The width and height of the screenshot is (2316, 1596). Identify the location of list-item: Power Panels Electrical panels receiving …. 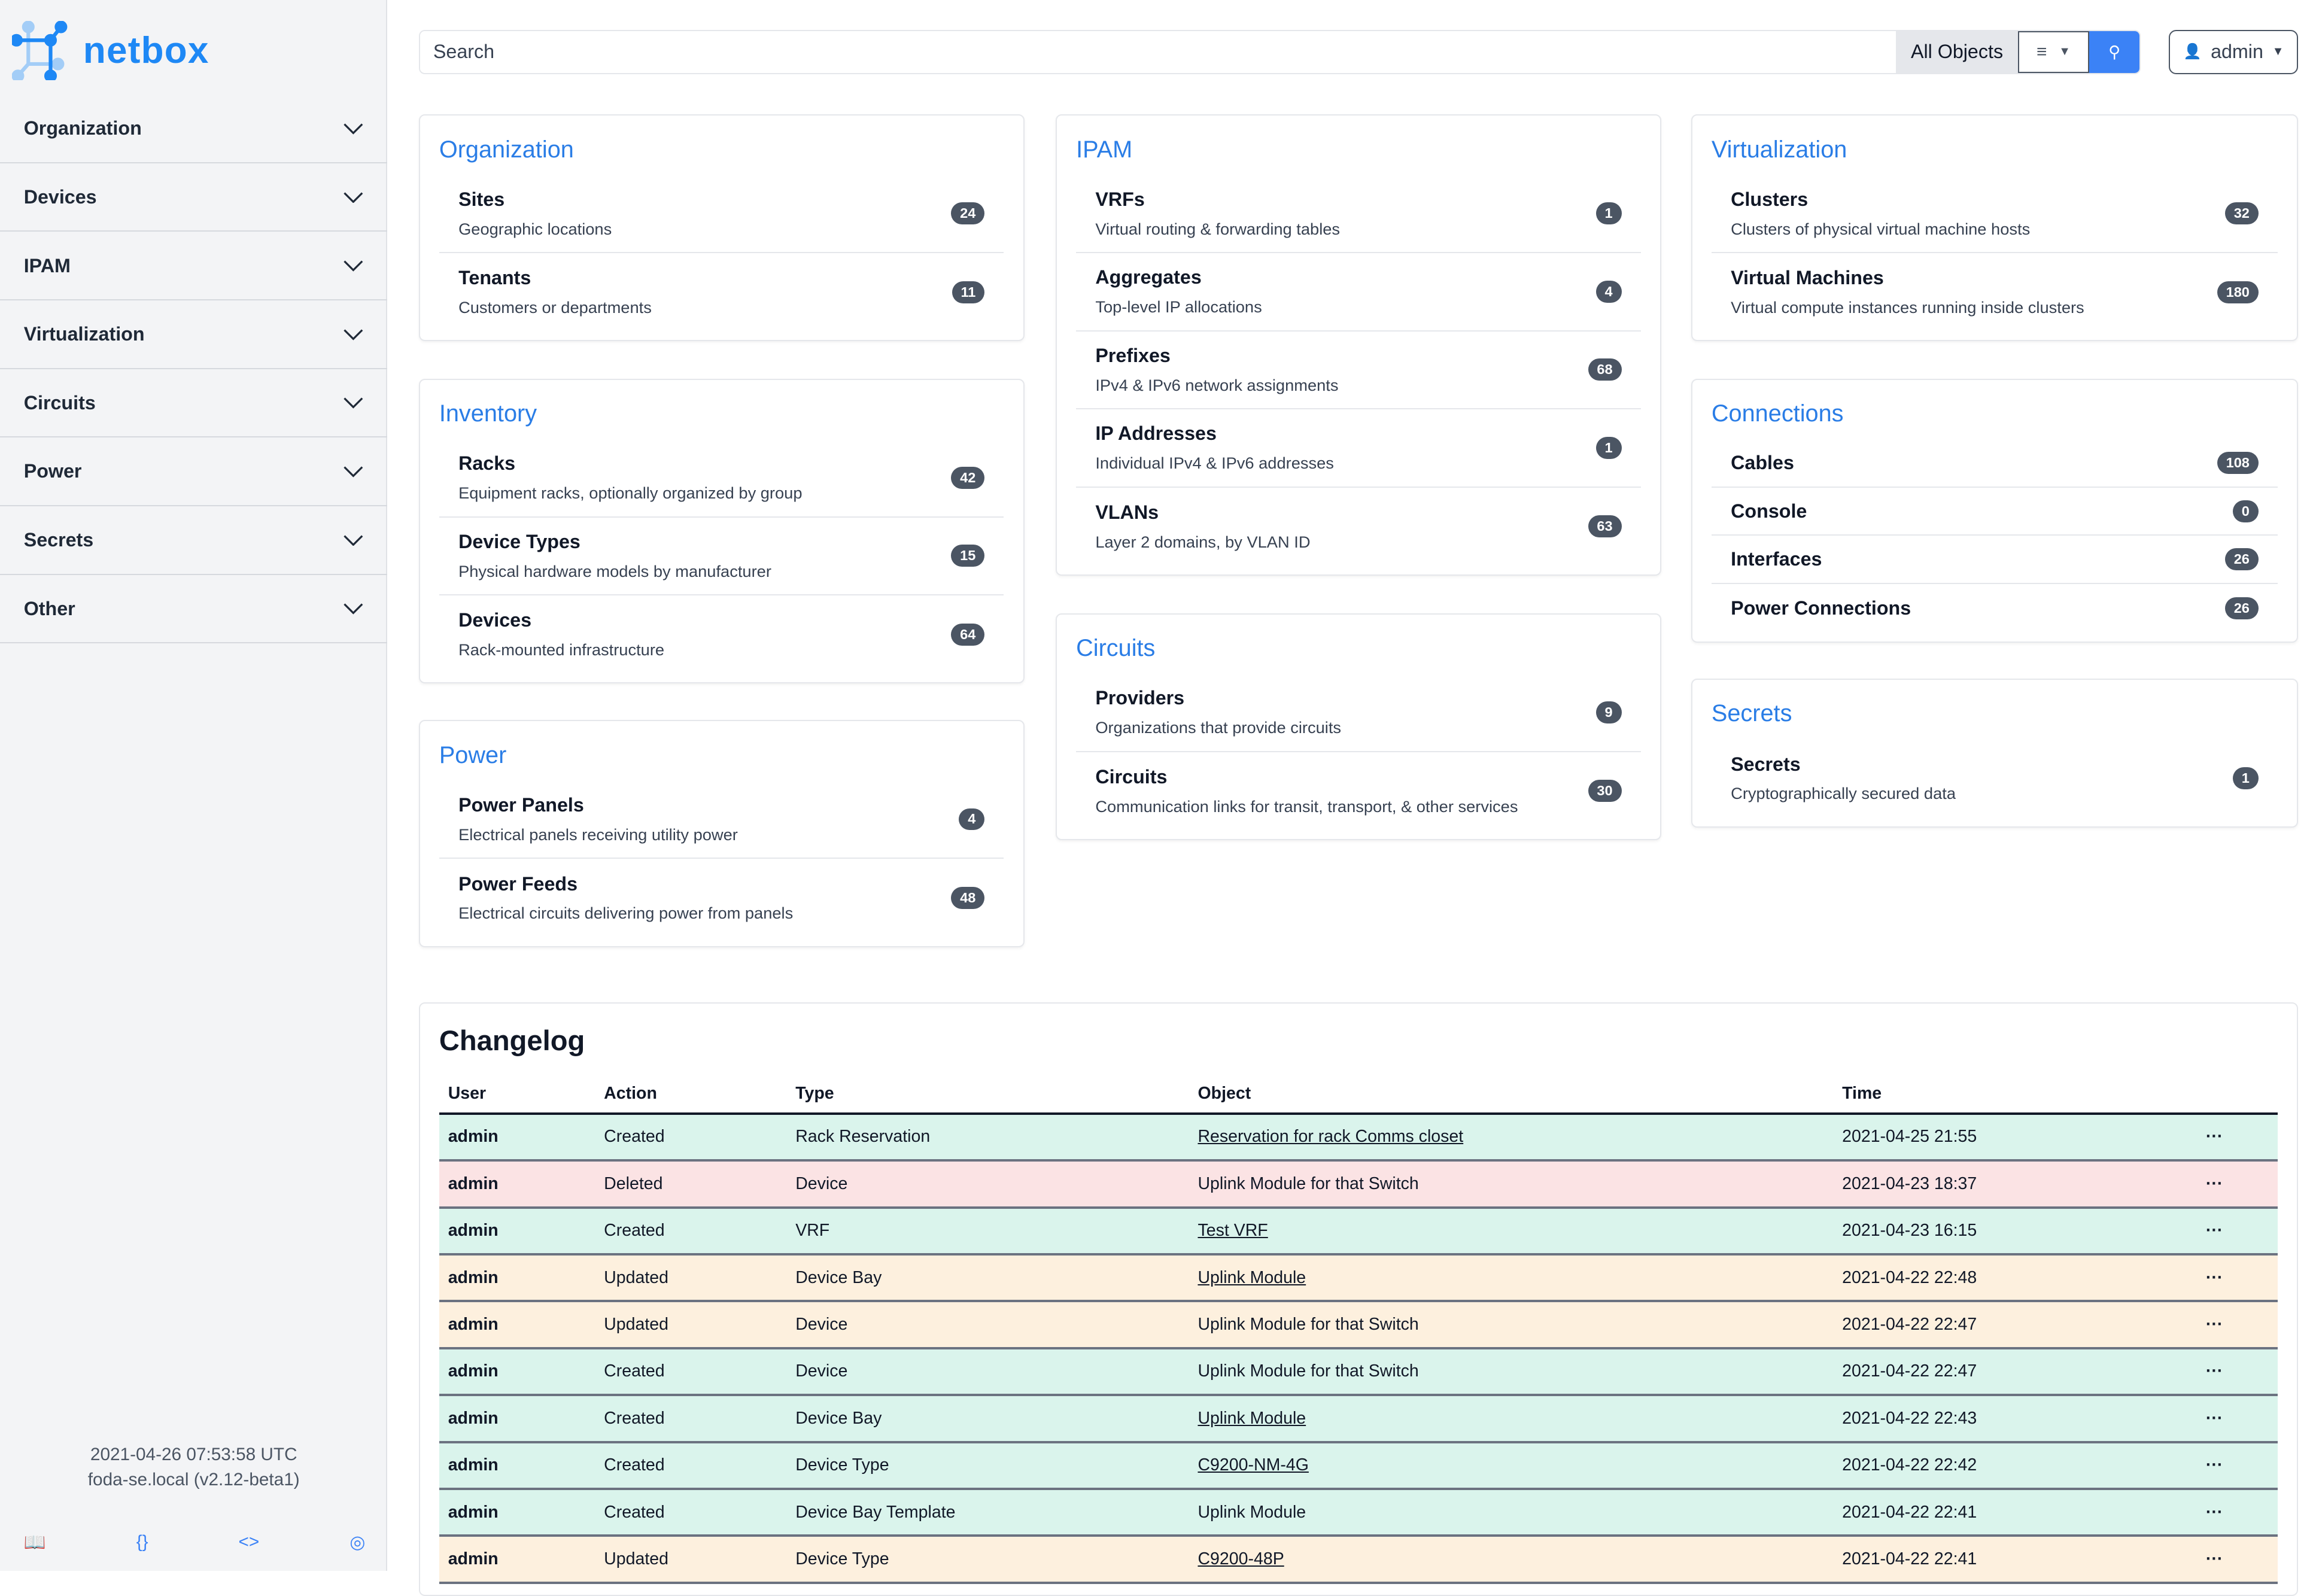
(721, 820).